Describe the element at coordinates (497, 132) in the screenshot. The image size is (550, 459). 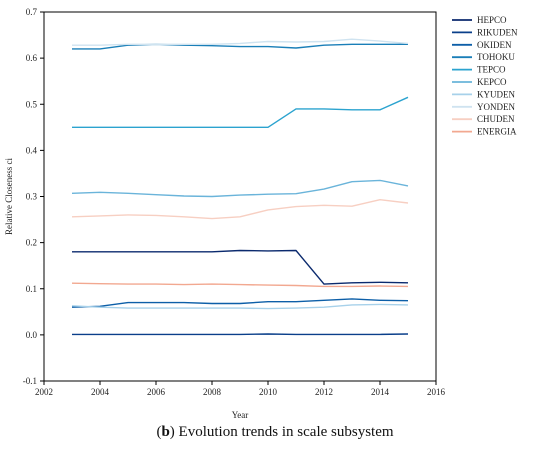
I see `legend-label-energia: ENERGIA` at that location.